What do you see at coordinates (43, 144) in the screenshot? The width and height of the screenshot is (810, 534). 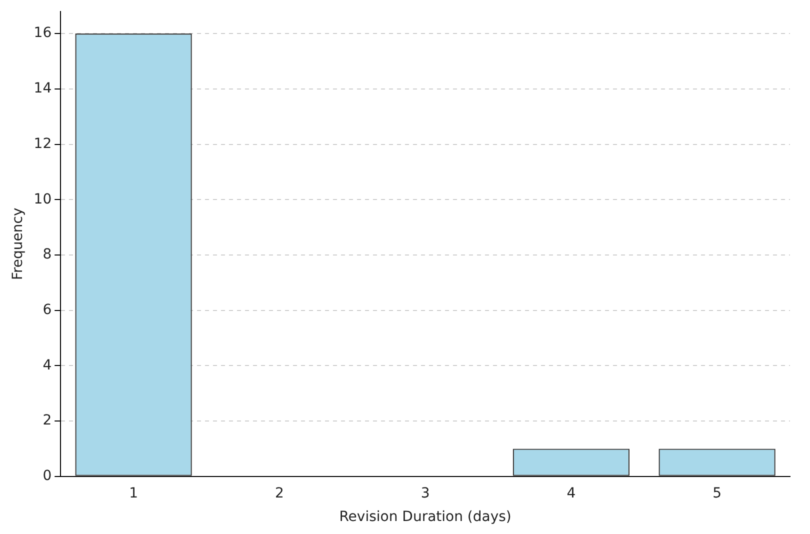 I see `y-tick-label: 12` at bounding box center [43, 144].